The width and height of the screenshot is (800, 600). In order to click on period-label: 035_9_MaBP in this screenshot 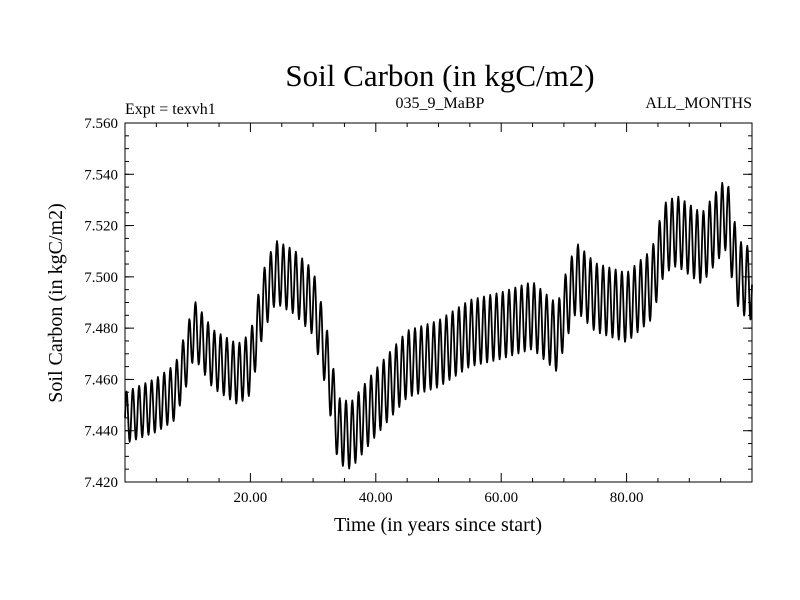, I will do `click(440, 103)`.